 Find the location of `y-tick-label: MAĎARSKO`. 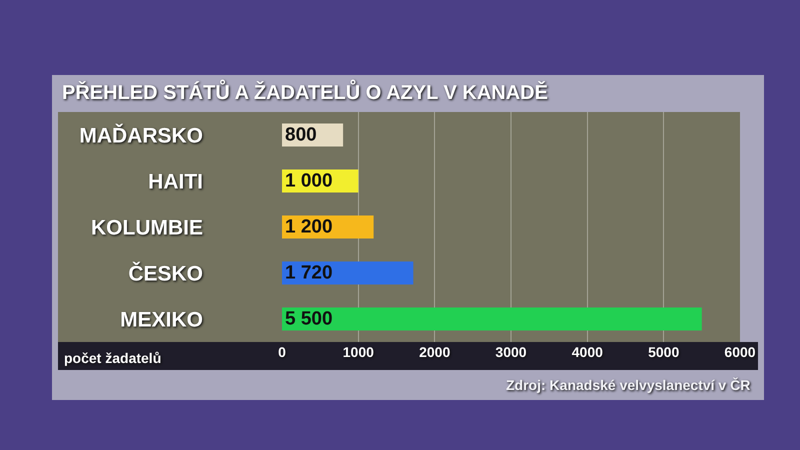

y-tick-label: MAĎARSKO is located at coordinates (141, 135).